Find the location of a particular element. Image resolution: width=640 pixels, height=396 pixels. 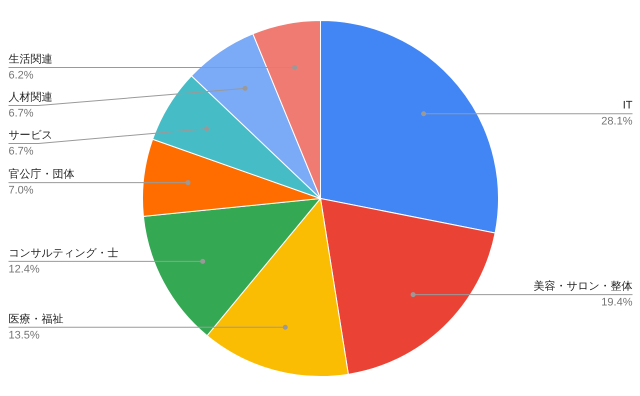

data-label: 19.4% is located at coordinates (617, 302).